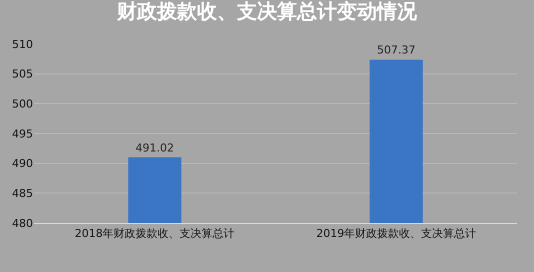 The width and height of the screenshot is (534, 272). I want to click on x-tick-label: 2019年财政拨款收、支决算总计, so click(396, 233).